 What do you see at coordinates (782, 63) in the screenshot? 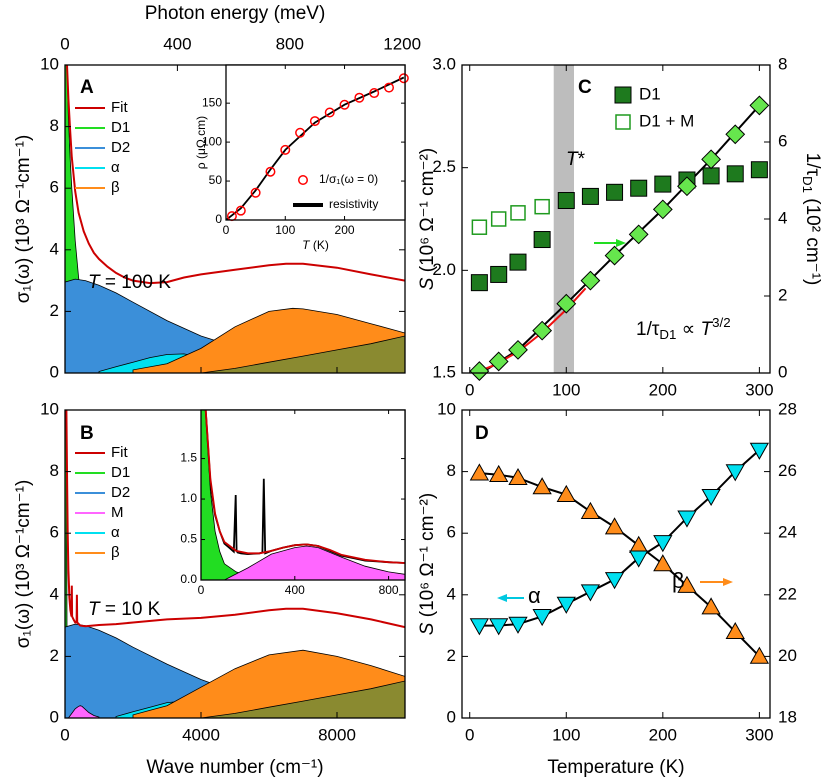
I see `y2-tick-label: 8` at bounding box center [782, 63].